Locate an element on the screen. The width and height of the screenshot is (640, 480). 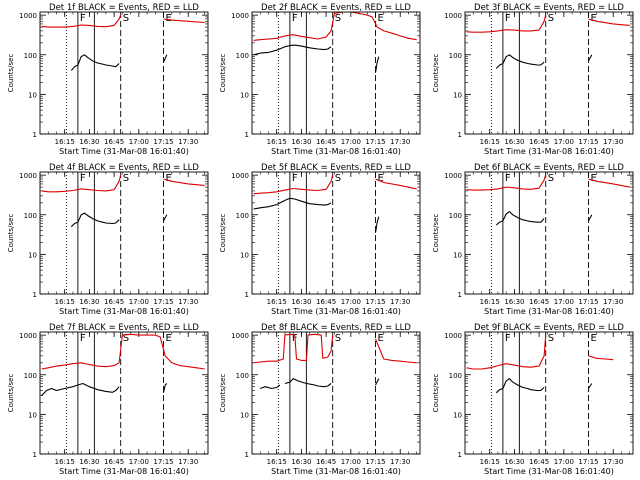
chart-title: Det 6f BLACK = Events, RED = LLD is located at coordinates (549, 168).